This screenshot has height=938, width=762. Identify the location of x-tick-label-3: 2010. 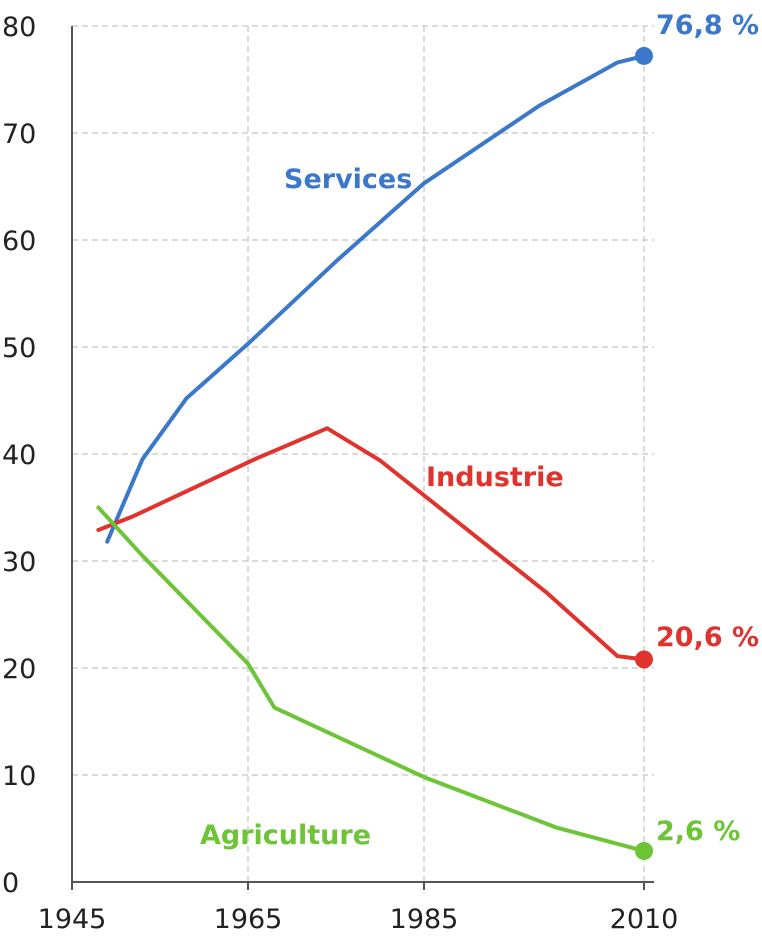
(644, 919).